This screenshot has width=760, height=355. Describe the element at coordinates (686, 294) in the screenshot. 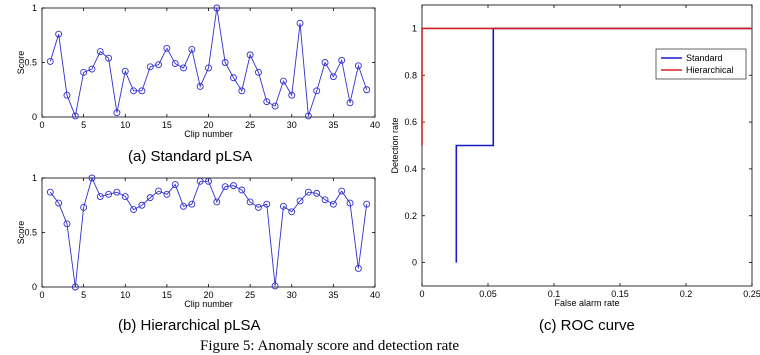

I see `x-tick-label: 0.2` at that location.